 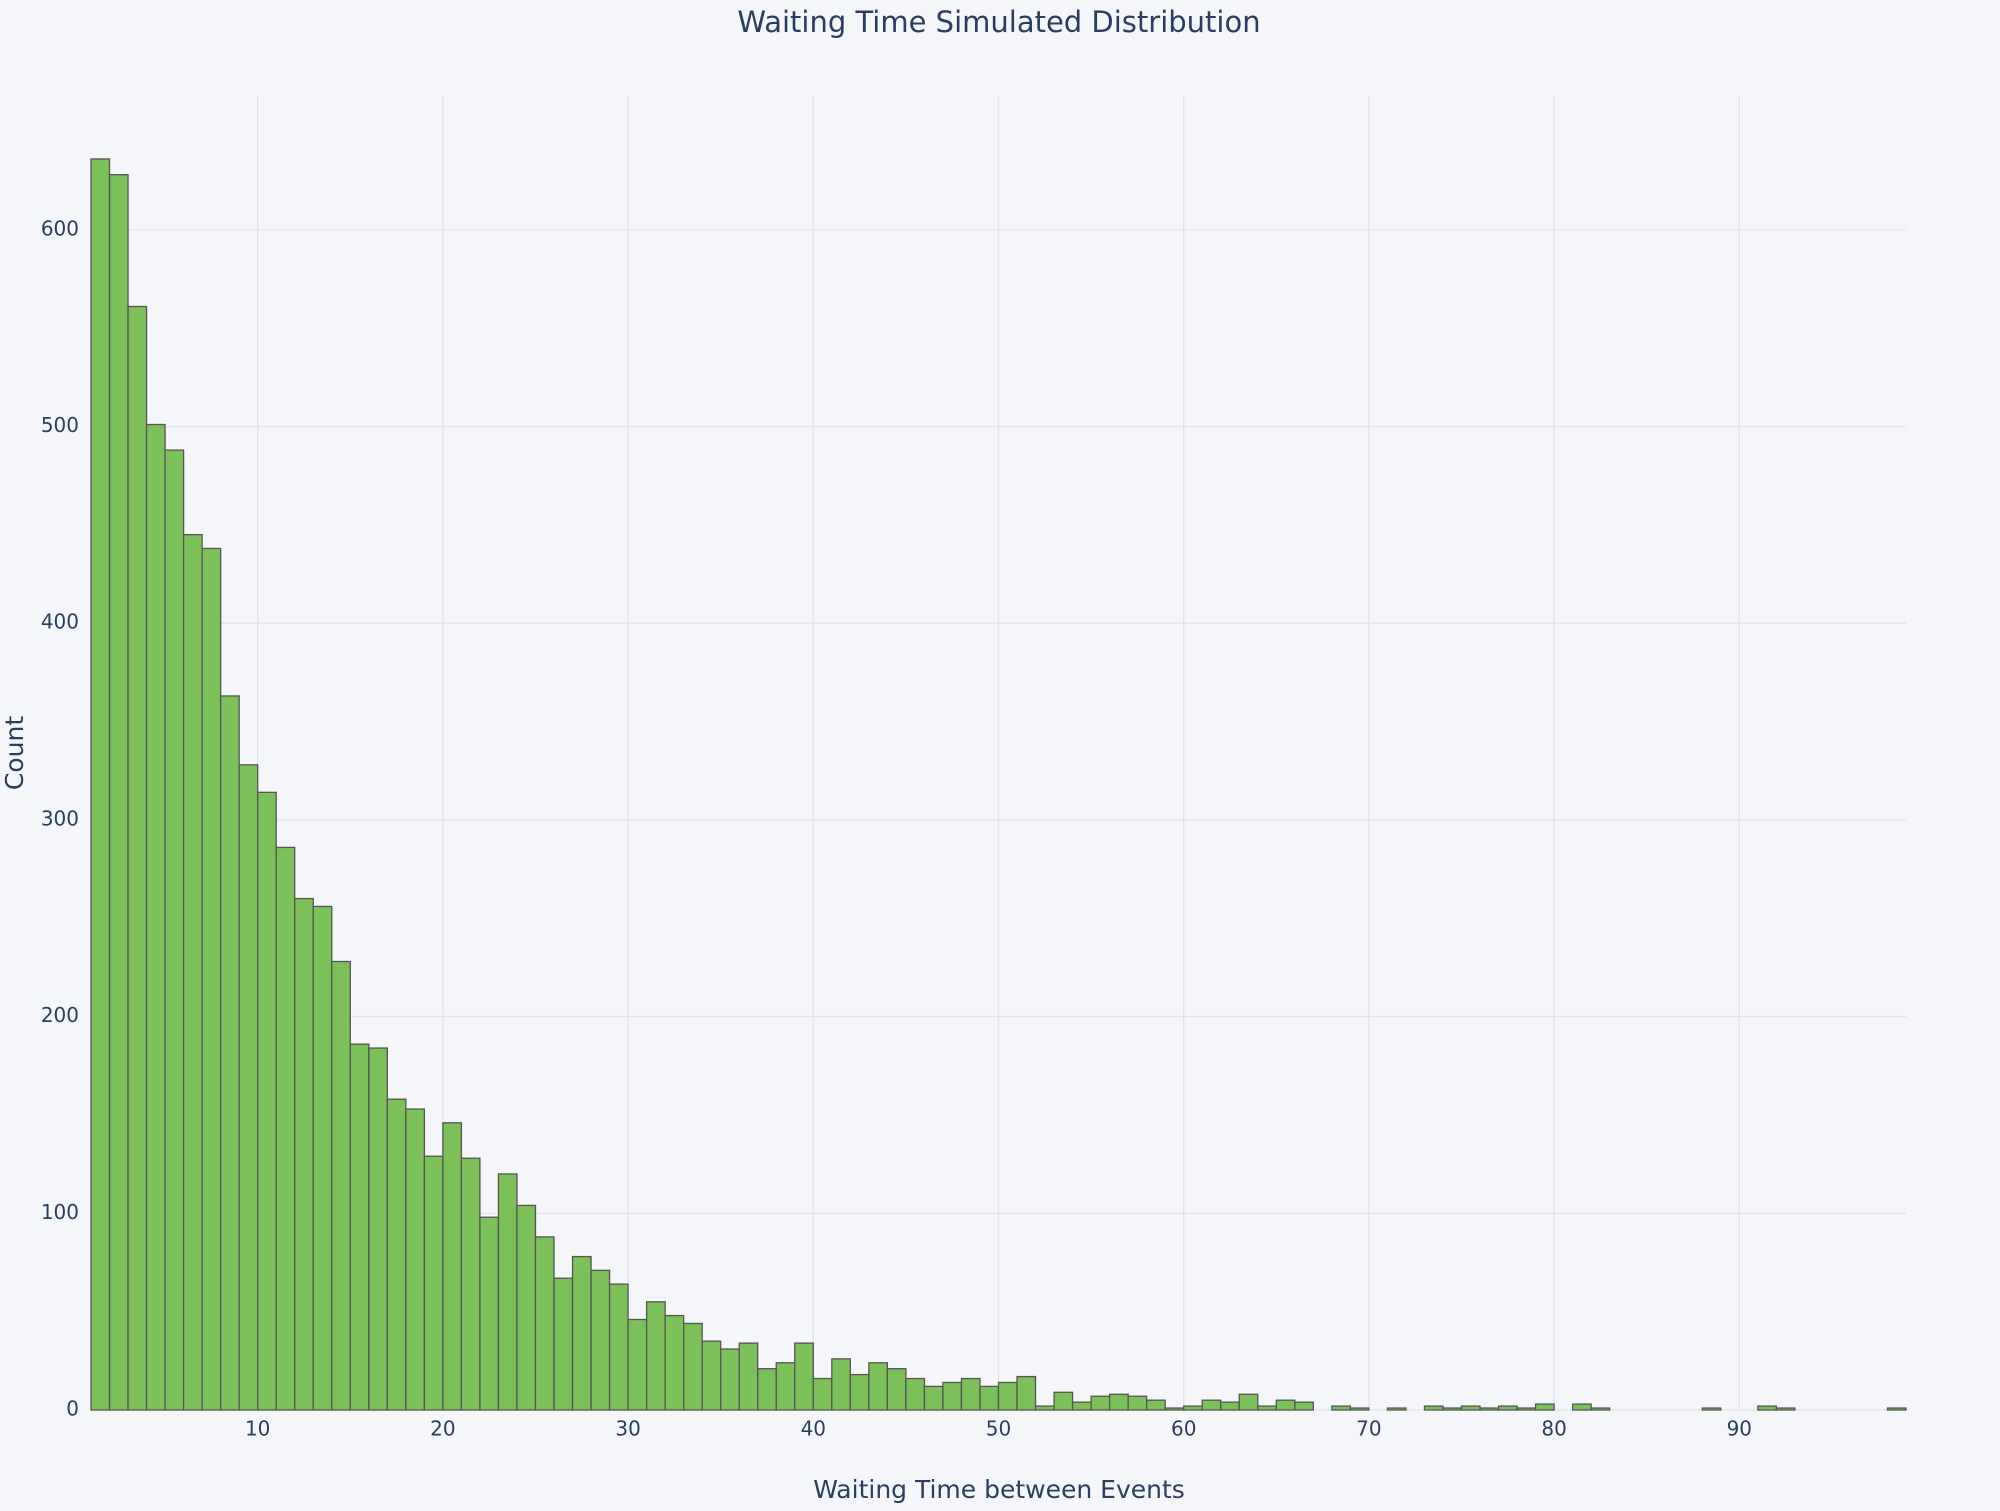 I want to click on y-tick-label: 600, so click(x=60, y=228).